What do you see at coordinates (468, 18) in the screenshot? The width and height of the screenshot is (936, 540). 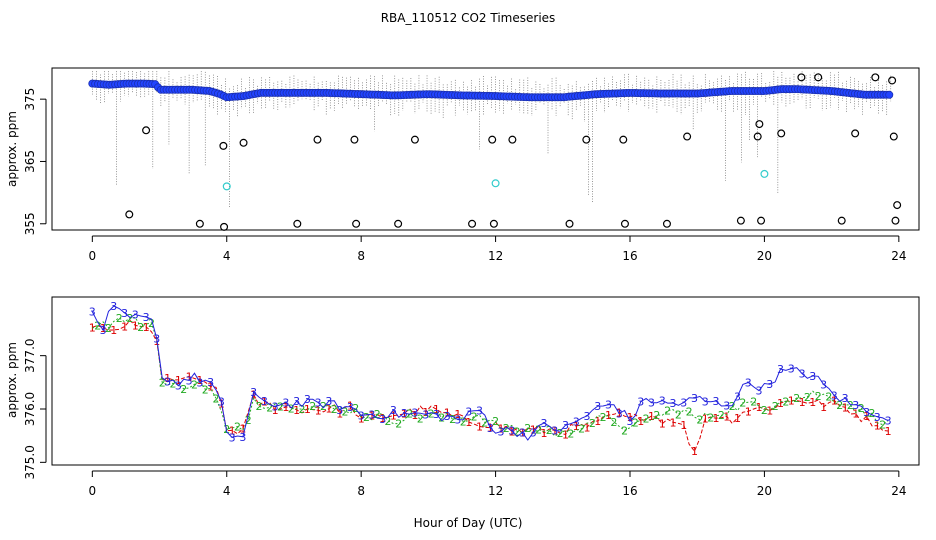 I see `chart-title: RBA_110512 CO2 Timeseries` at bounding box center [468, 18].